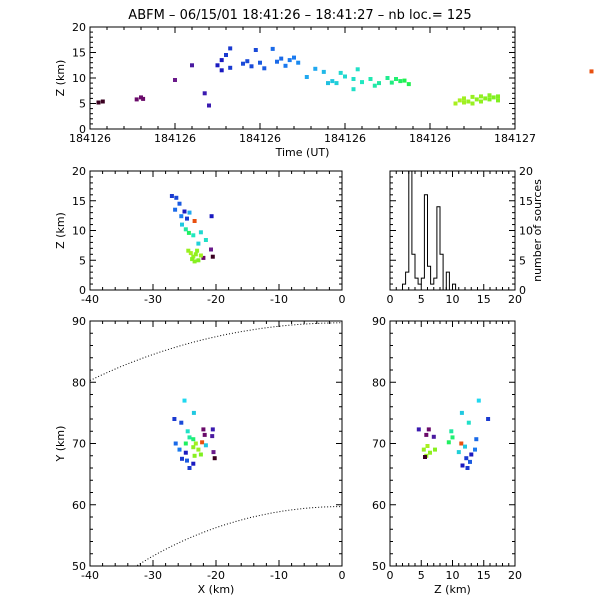 The image size is (600, 600). I want to click on y-tick-label: 90, so click(79, 321).